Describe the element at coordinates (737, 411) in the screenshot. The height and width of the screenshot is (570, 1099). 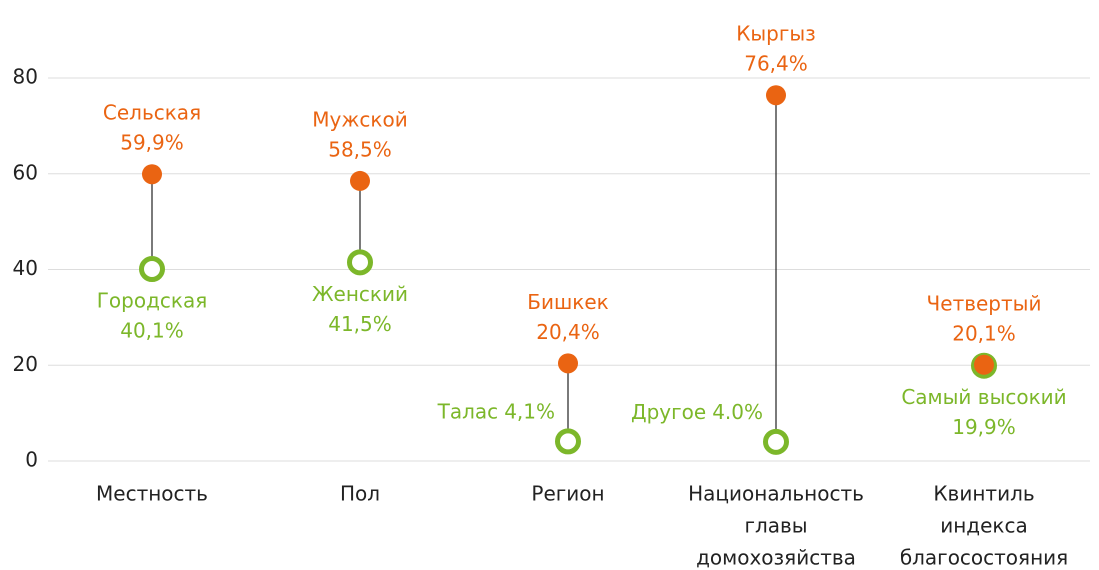
I see `low-value-label: 4.0%` at that location.